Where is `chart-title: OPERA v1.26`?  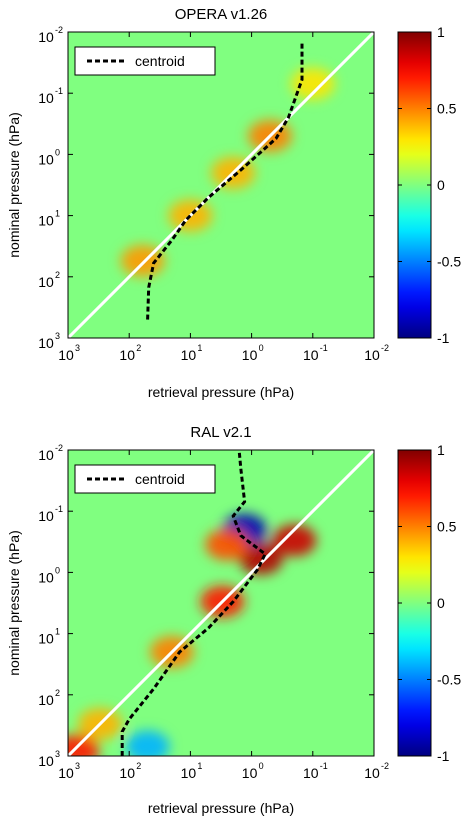
chart-title: OPERA v1.26 is located at coordinates (221, 14).